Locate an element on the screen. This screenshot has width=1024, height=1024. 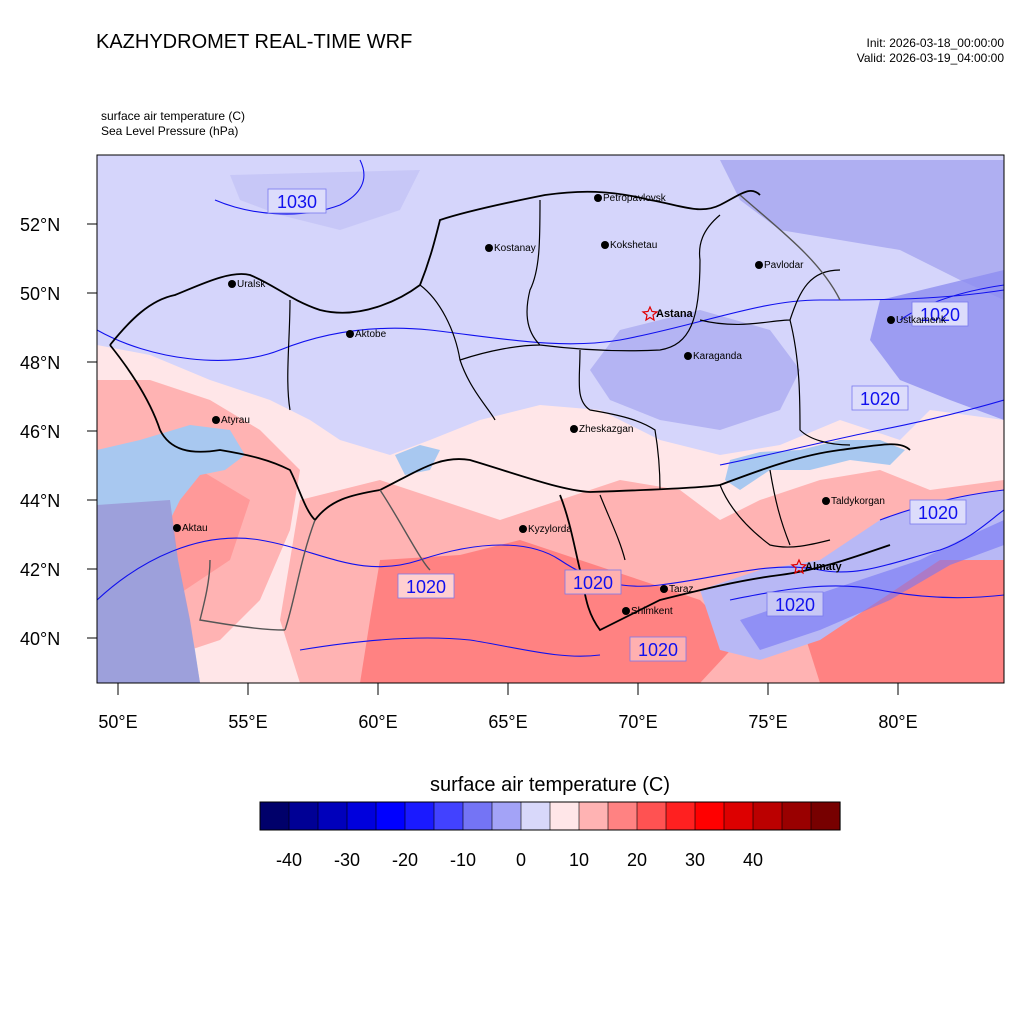
colorbar-frame is located at coordinates (550, 816).